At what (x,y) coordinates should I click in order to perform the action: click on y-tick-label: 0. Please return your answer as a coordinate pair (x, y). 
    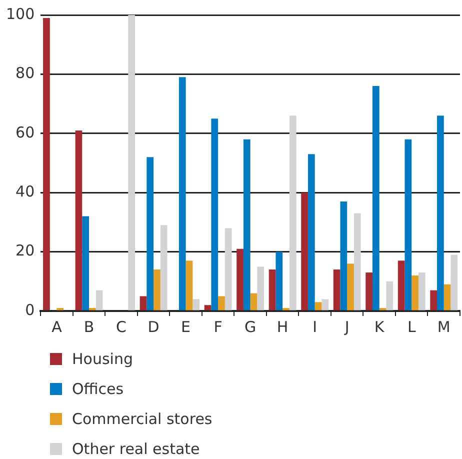
    Looking at the image, I should click on (30, 309).